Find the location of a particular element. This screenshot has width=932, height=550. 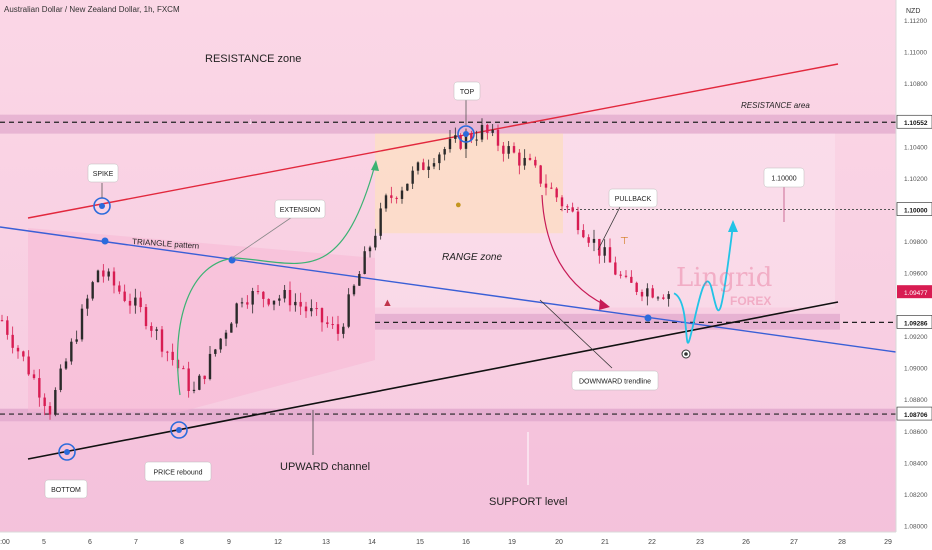

currency-label: NZD is located at coordinates (913, 11).